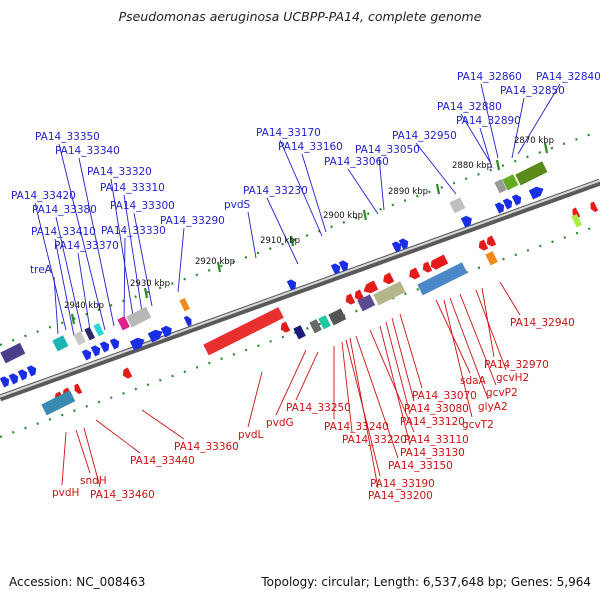 The image size is (600, 600). What do you see at coordinates (192, 221) in the screenshot?
I see `forward-gene-label: PA14_33290` at bounding box center [192, 221].